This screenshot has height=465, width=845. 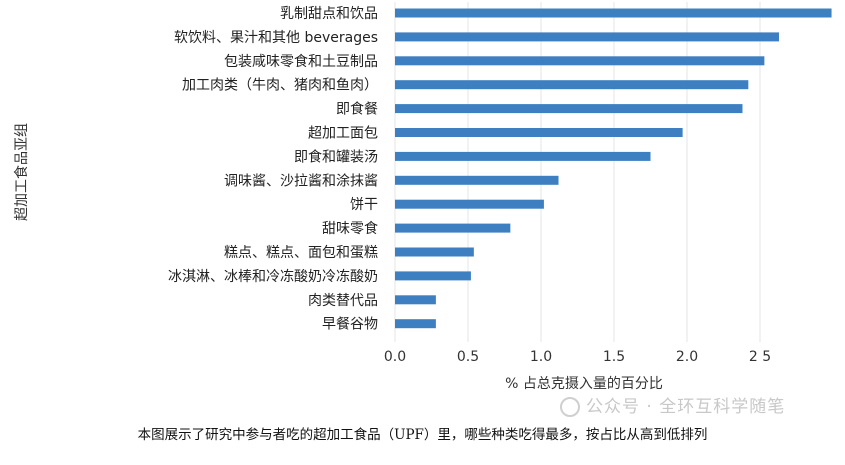 What do you see at coordinates (760, 357) in the screenshot?
I see `x-tick-label: 2 5` at bounding box center [760, 357].